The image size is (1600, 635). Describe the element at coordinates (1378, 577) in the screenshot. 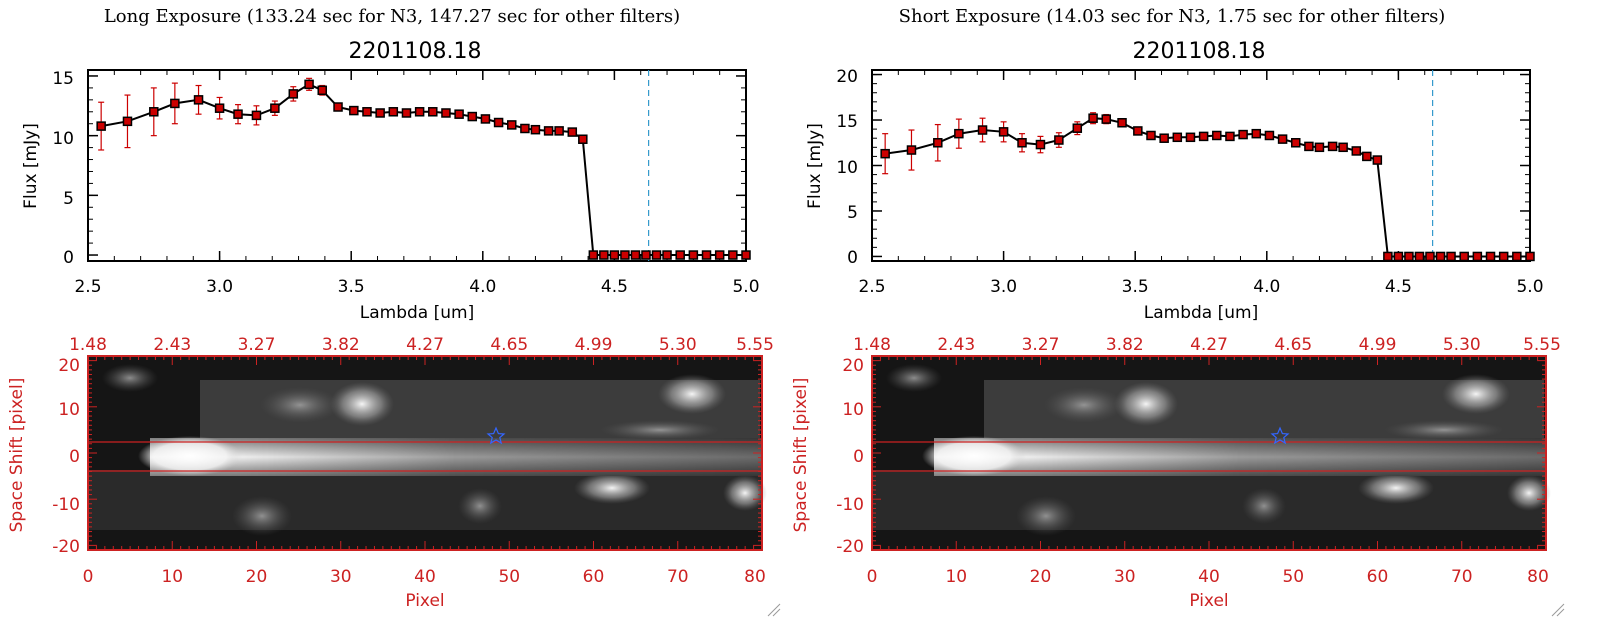

I see `pixel-tick-label: 60` at that location.